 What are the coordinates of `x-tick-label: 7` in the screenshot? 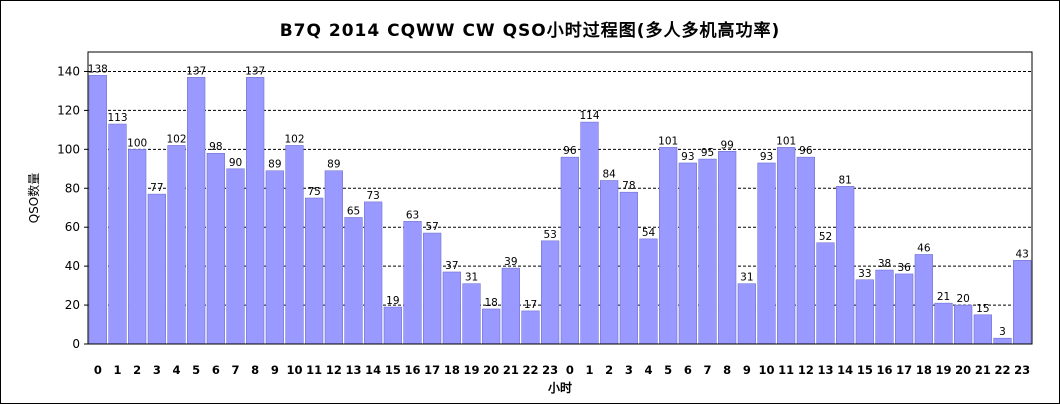 It's located at (707, 370).